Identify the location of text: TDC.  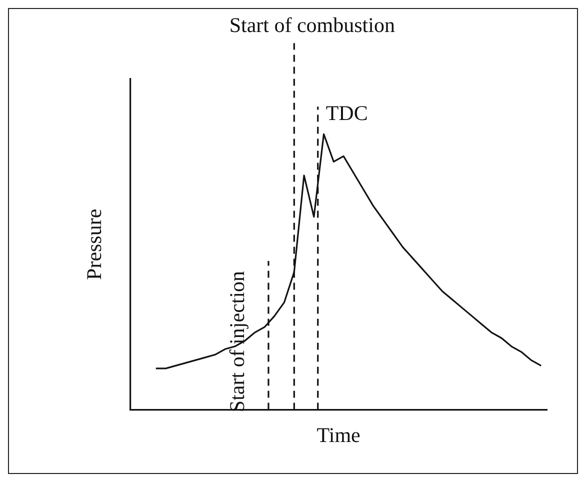
(347, 113).